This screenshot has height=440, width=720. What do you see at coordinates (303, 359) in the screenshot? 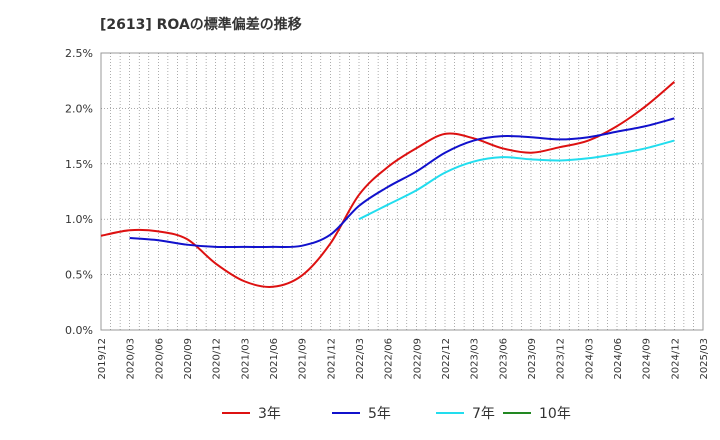
I see `x-tick-label: 2021/09` at bounding box center [303, 359].